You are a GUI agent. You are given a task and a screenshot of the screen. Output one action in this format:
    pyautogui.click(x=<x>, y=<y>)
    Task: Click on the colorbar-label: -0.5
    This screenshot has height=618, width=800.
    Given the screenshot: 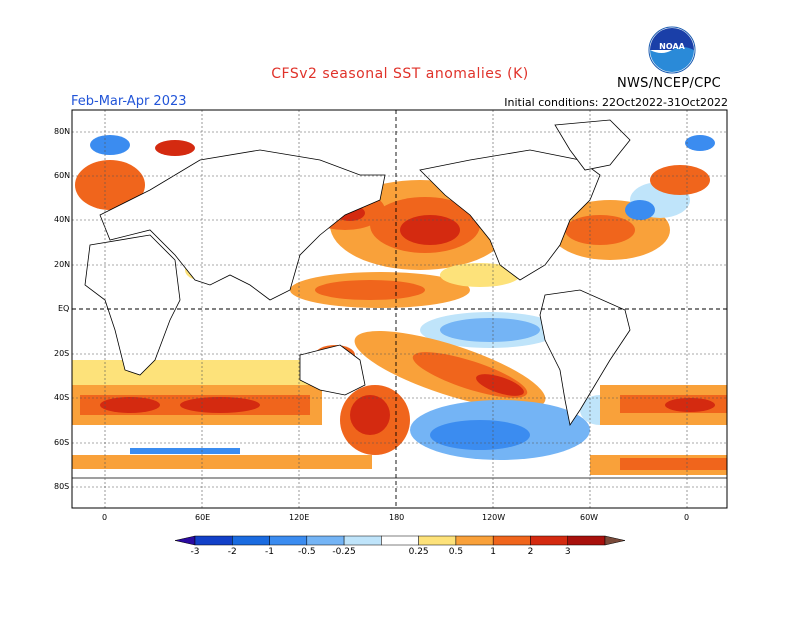 What is the action you would take?
    pyautogui.click(x=307, y=552)
    